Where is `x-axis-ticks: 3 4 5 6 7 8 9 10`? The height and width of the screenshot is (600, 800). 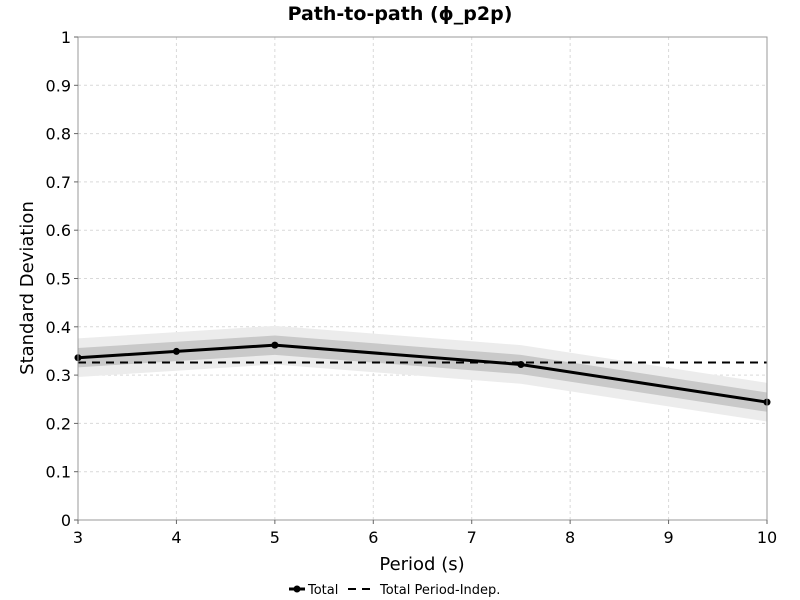
x-axis-ticks: 3 4 5 6 7 8 9 10 is located at coordinates (425, 533).